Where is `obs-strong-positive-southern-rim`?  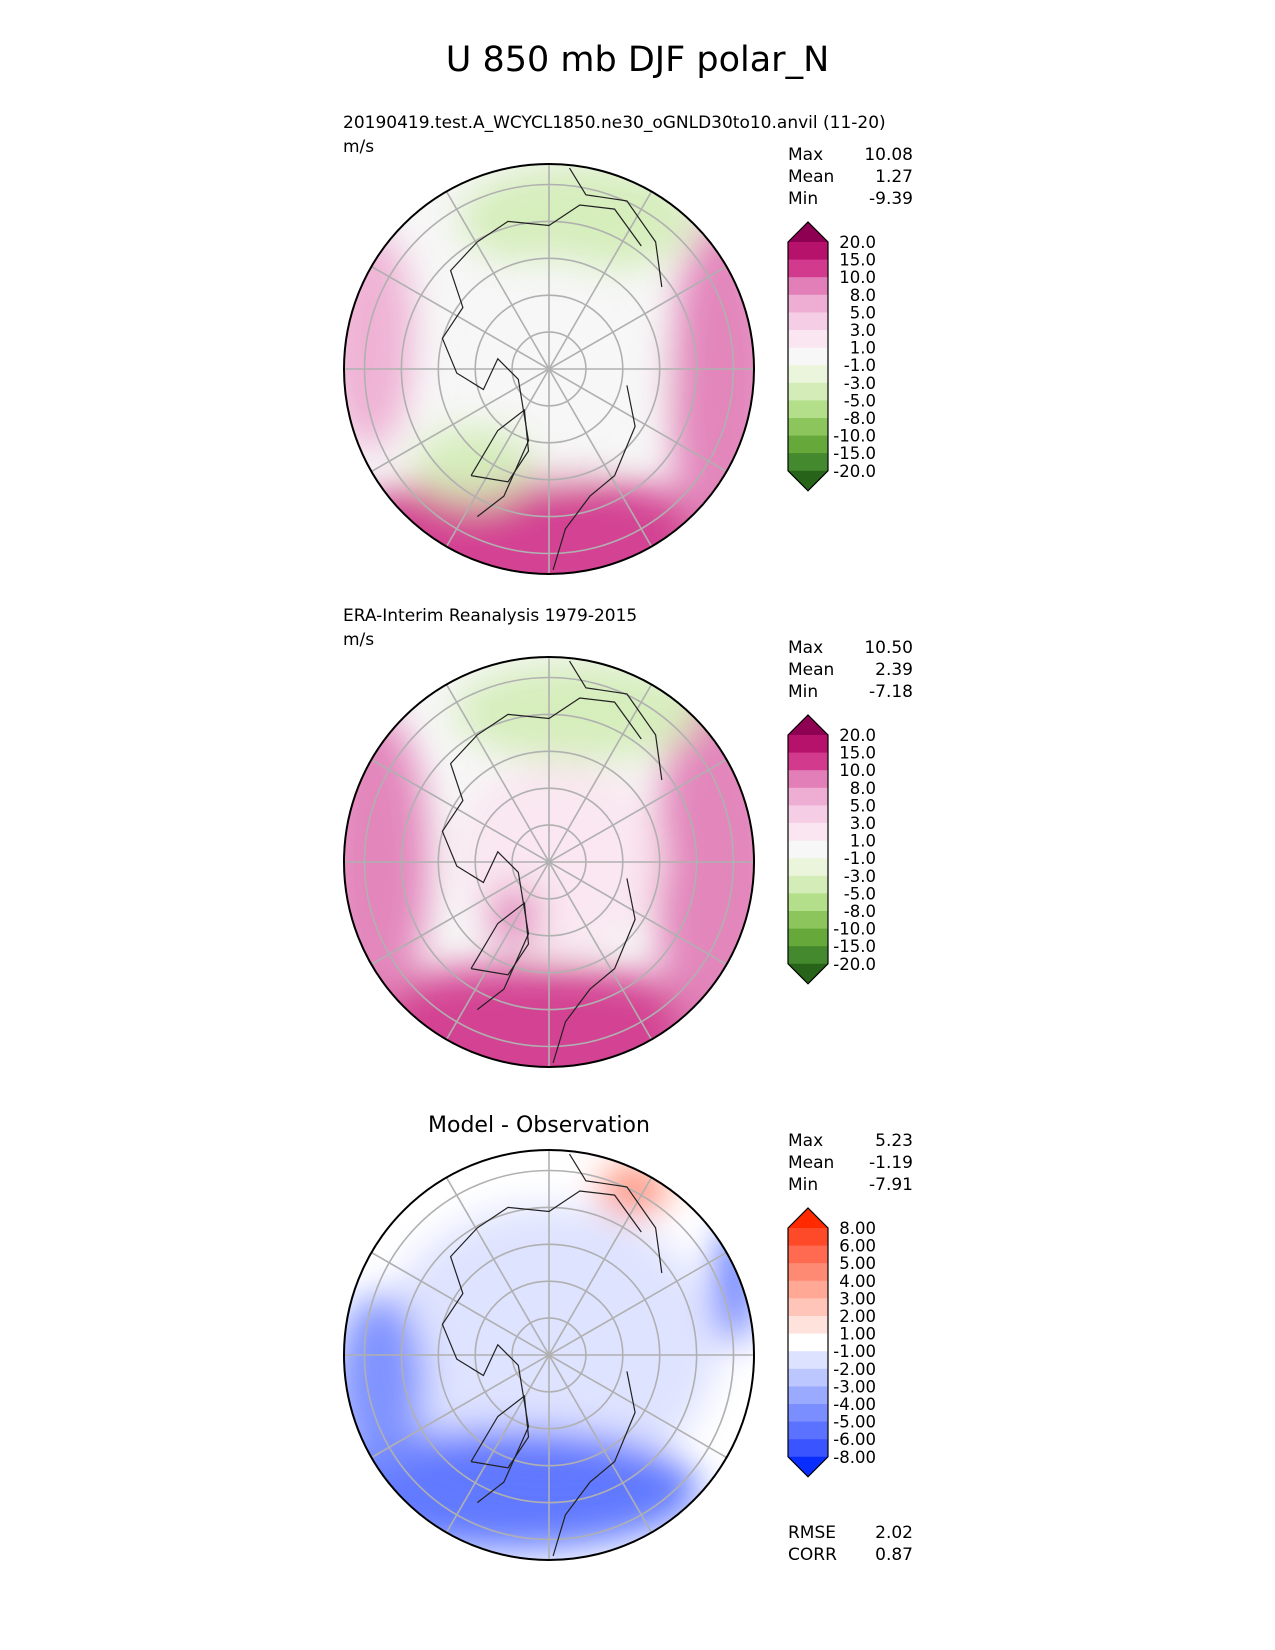
obs-strong-positive-southern-rim is located at coordinates (544, 1016).